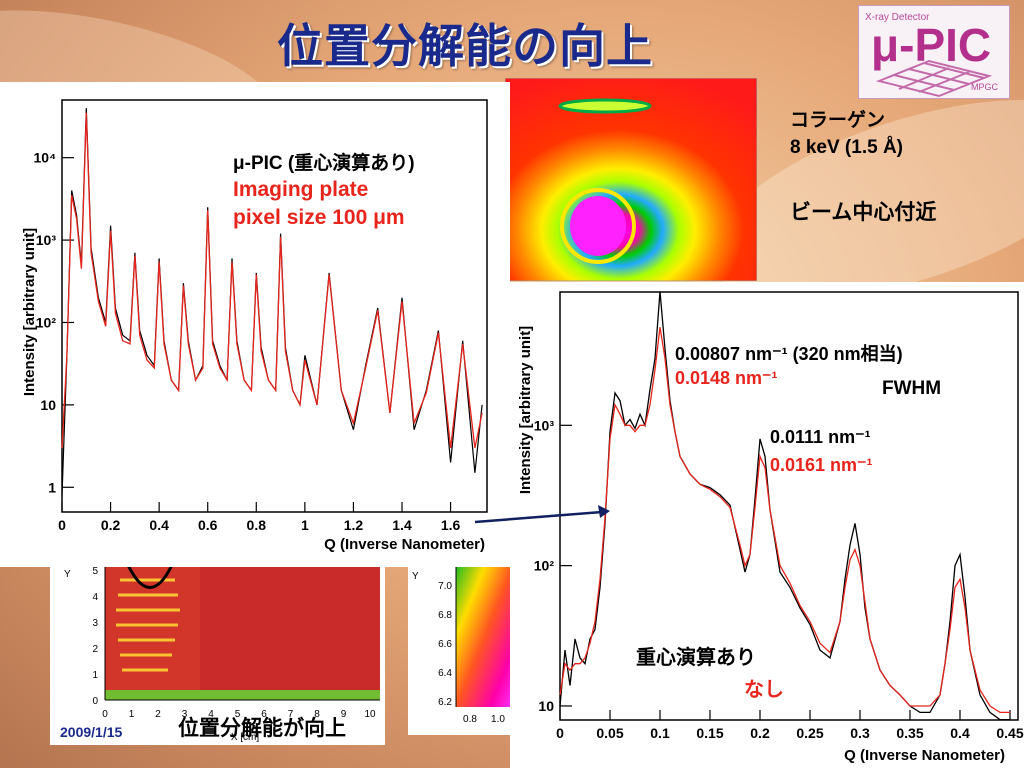 This screenshot has width=1024, height=772. I want to click on logo-brand-text: μ-PIC, so click(931, 45).